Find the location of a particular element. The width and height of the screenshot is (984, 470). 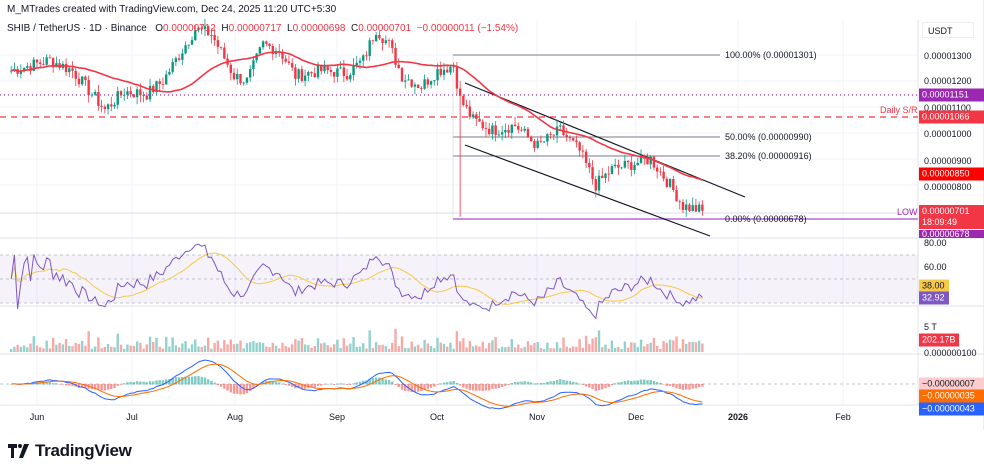

currency-selector: USDT is located at coordinates (948, 30).